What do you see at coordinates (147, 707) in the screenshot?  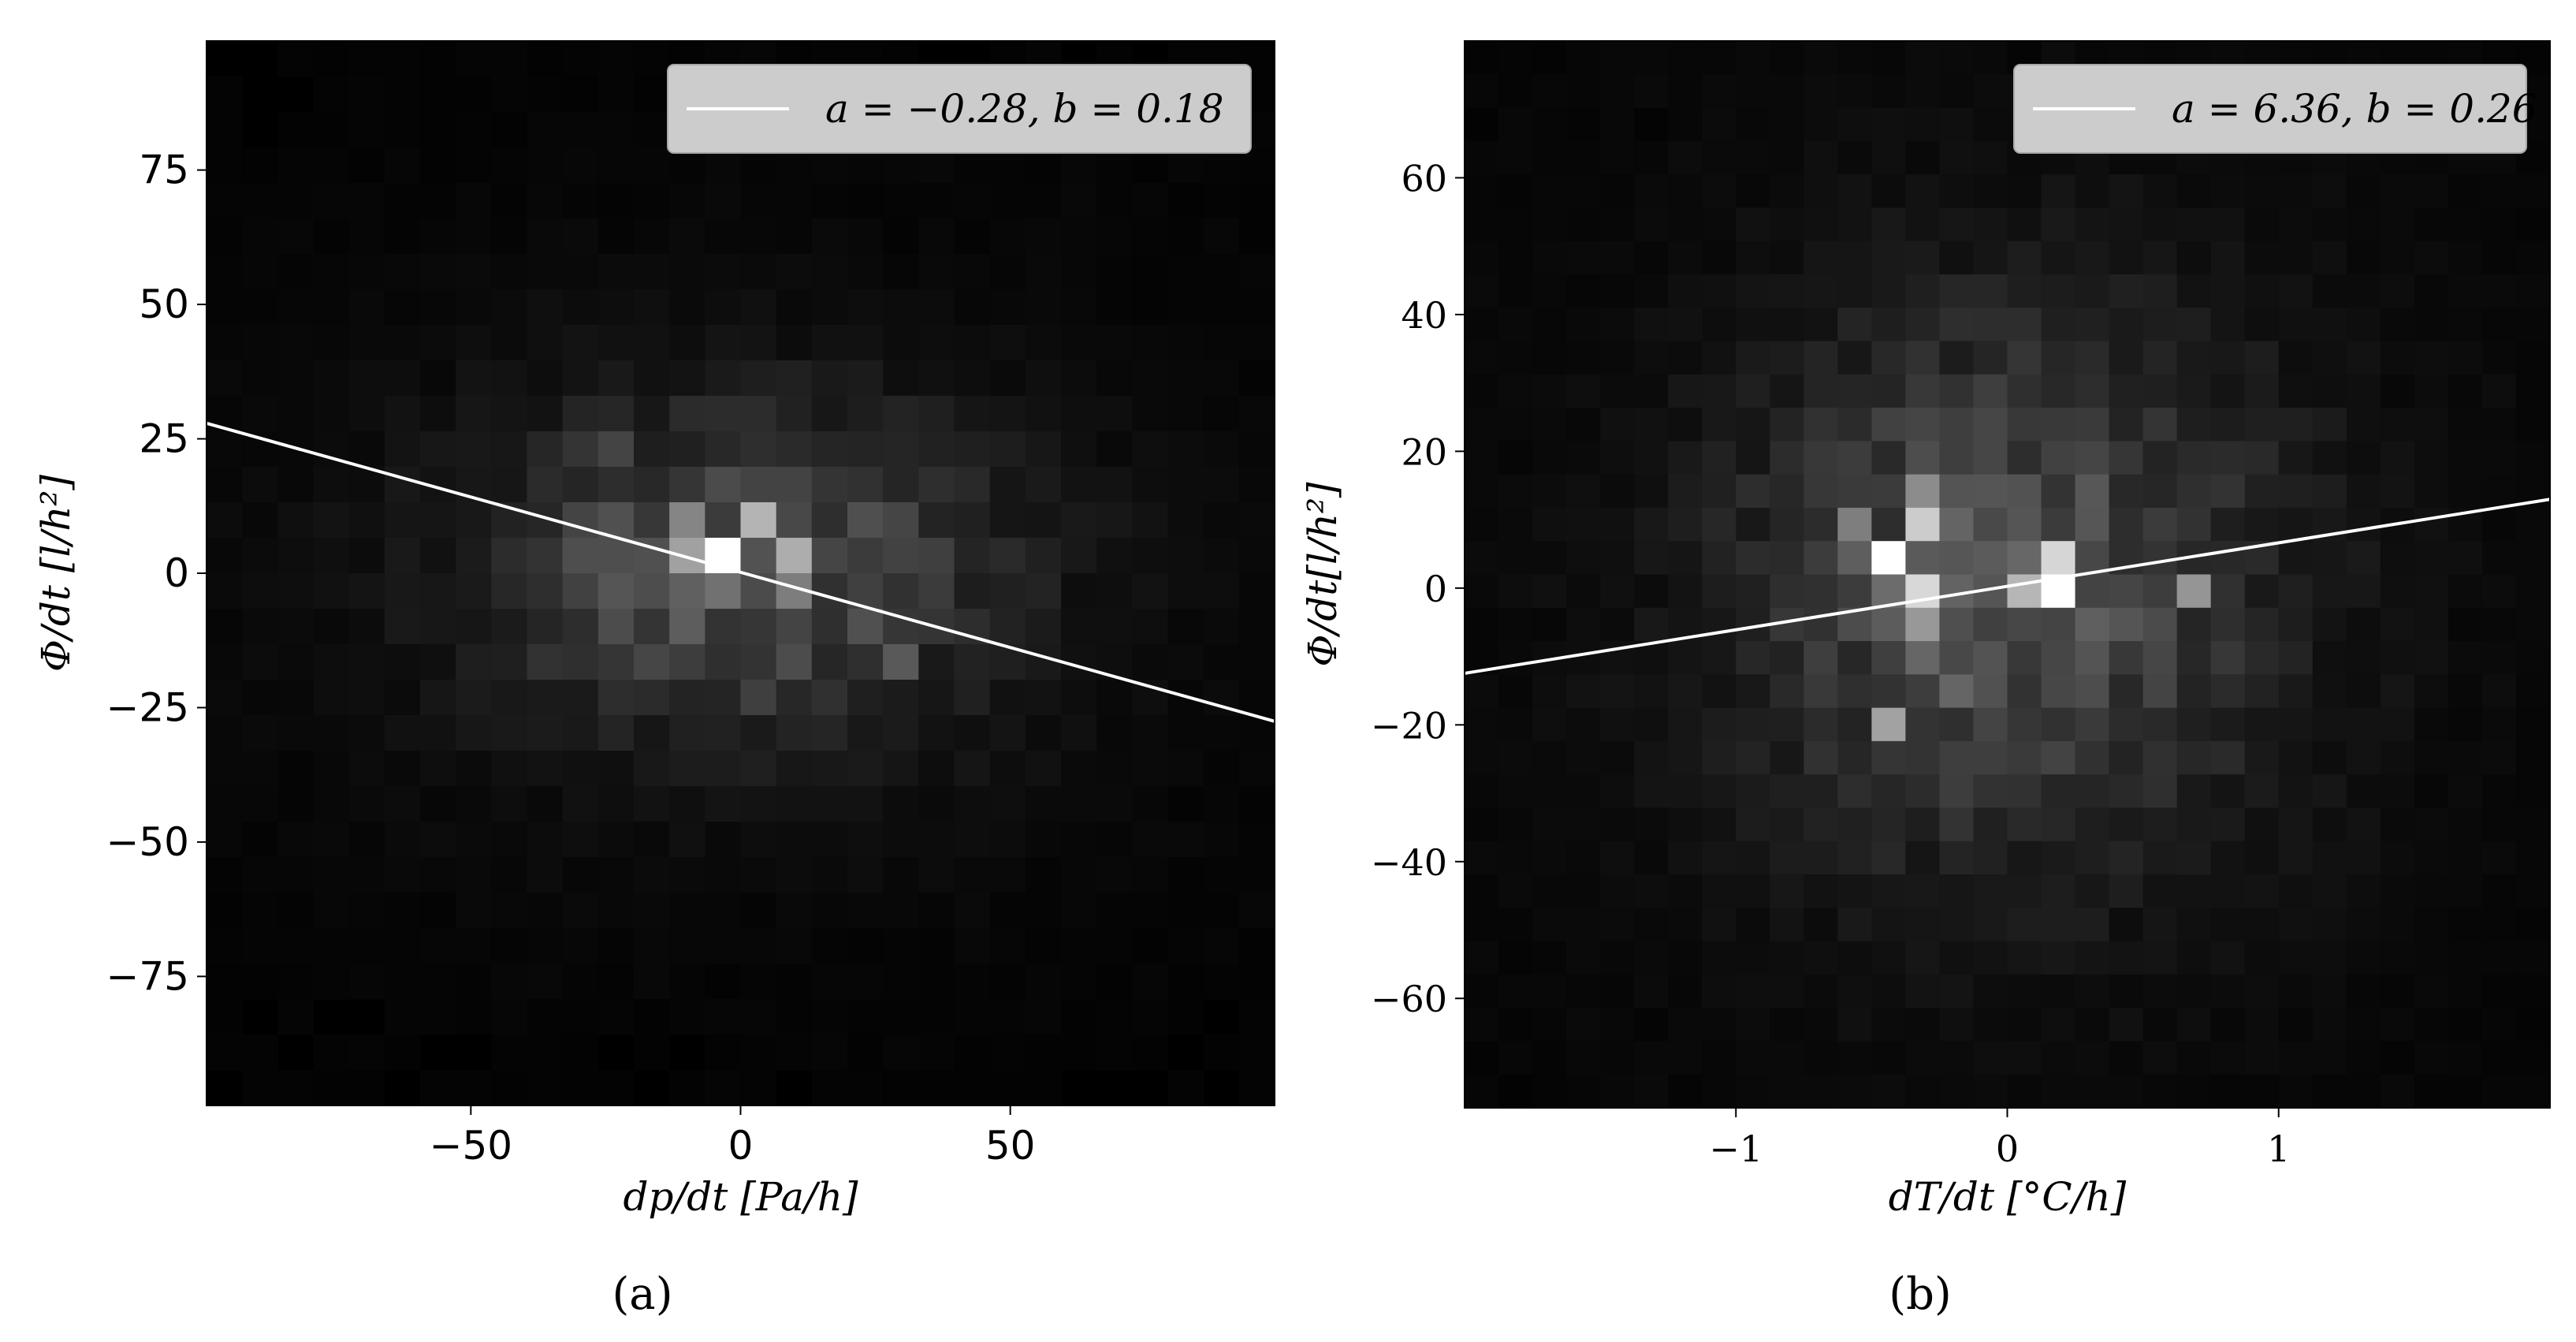 I see `y-tick-label: −25` at bounding box center [147, 707].